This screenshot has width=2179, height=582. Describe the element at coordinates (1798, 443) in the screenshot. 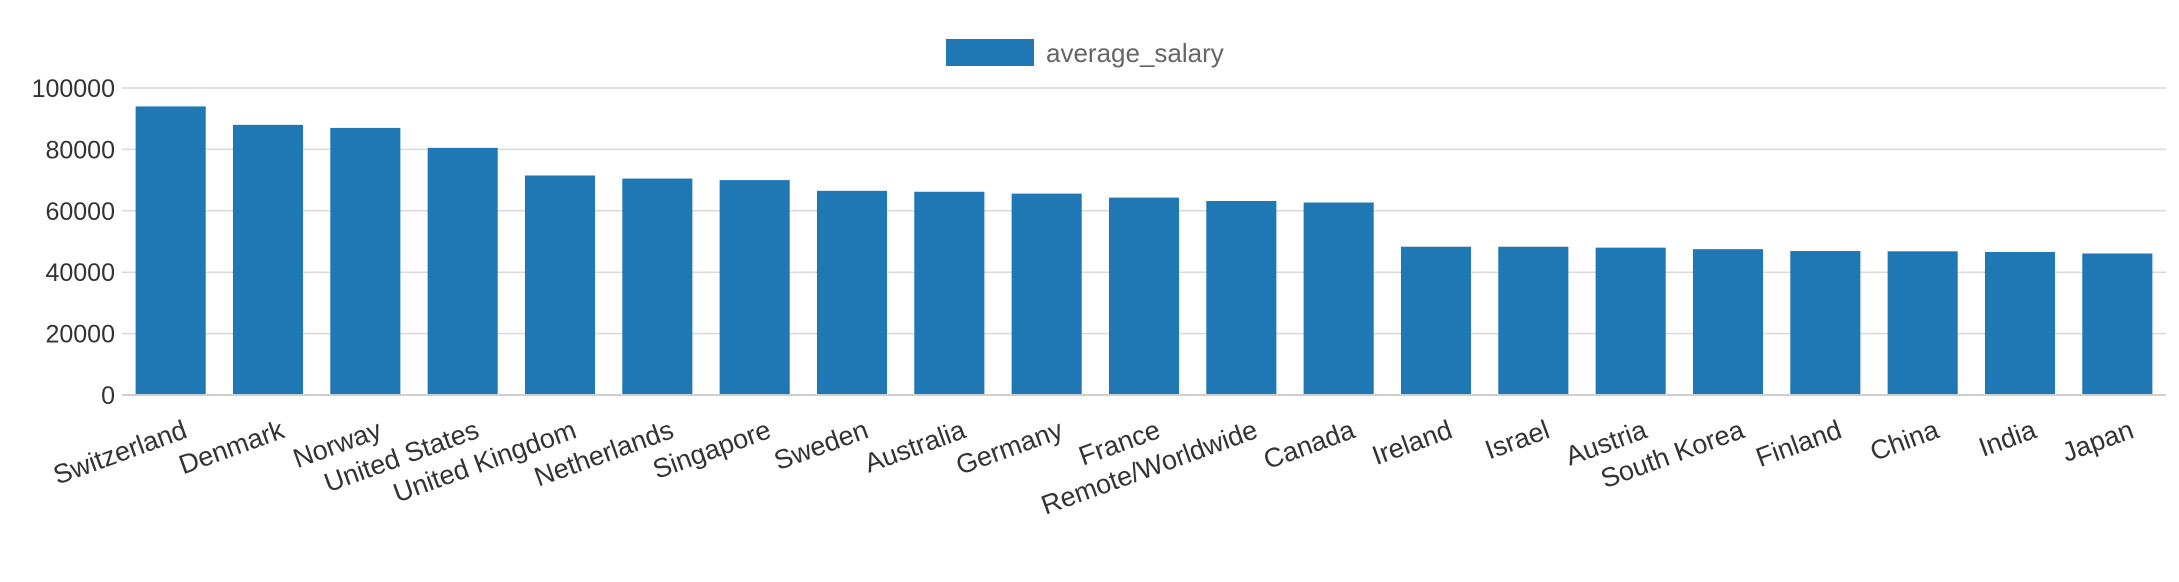

I see `x-tick-label: Finland` at that location.